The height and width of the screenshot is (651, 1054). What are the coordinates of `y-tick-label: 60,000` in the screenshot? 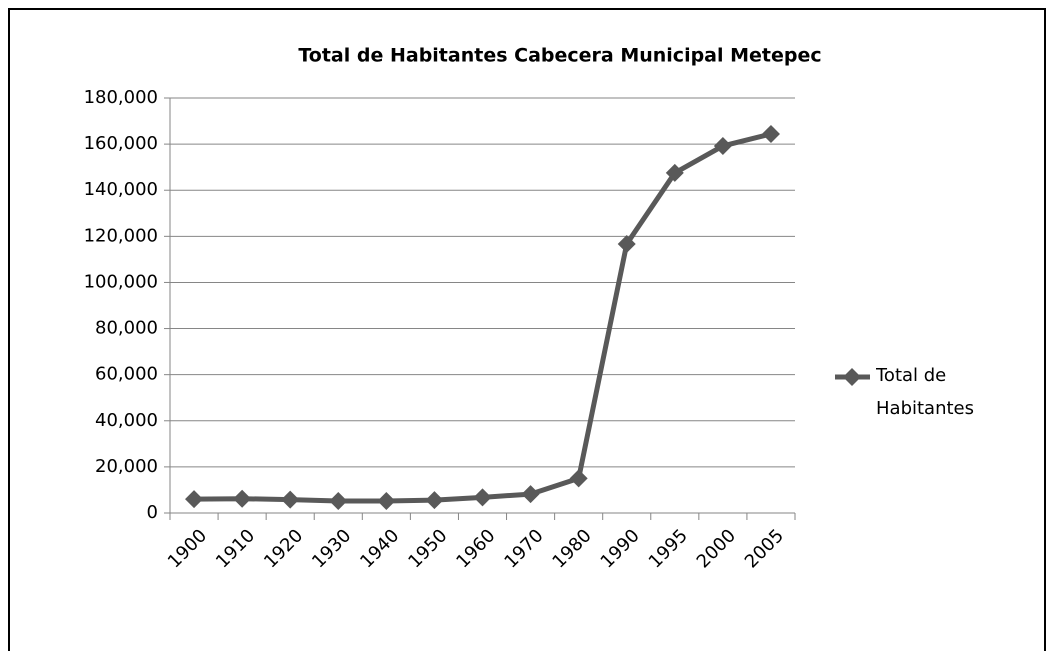 It's located at (126, 374).